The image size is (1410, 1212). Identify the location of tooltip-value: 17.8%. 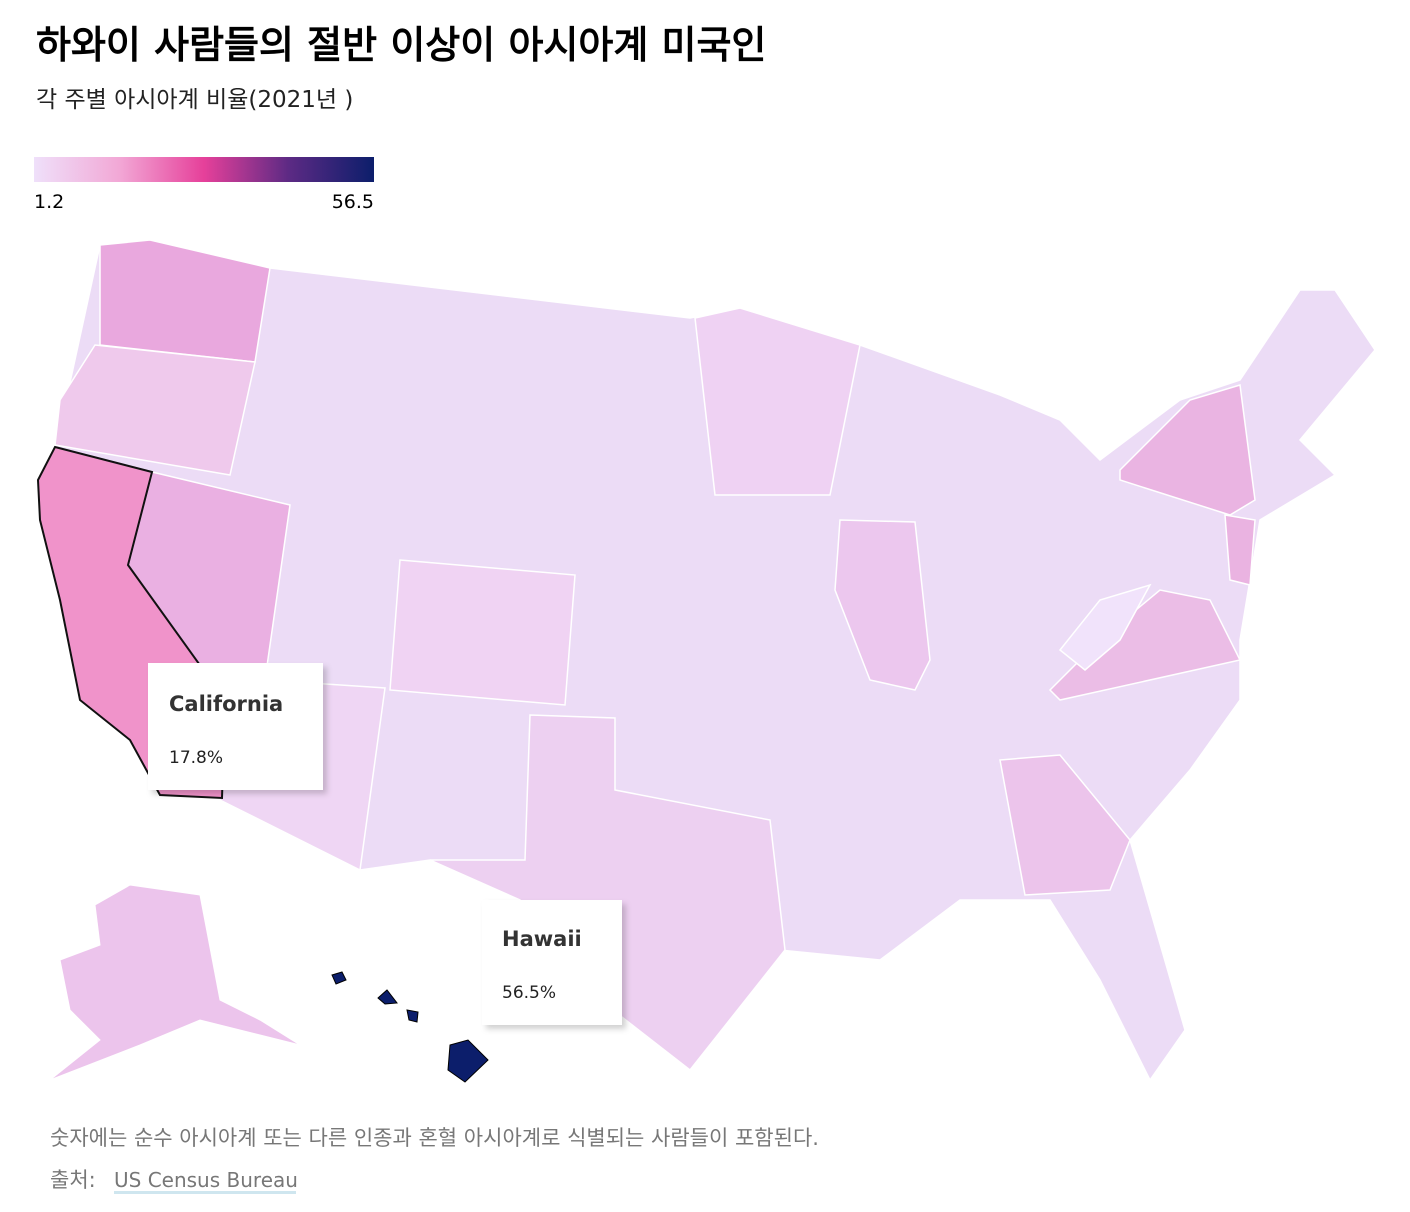
(196, 758).